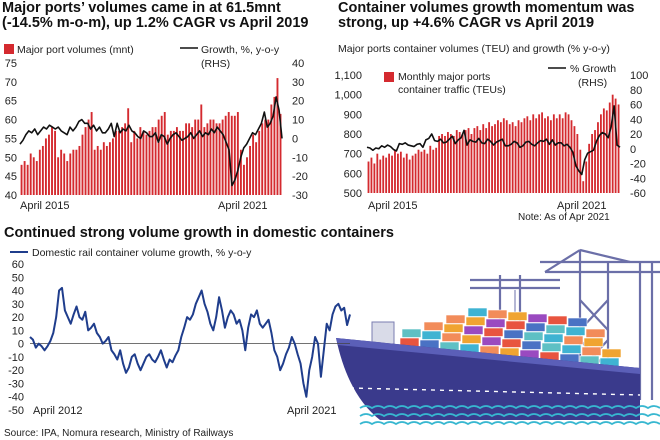  What do you see at coordinates (593, 69) in the screenshot?
I see `legend-label: % Growth` at bounding box center [593, 69].